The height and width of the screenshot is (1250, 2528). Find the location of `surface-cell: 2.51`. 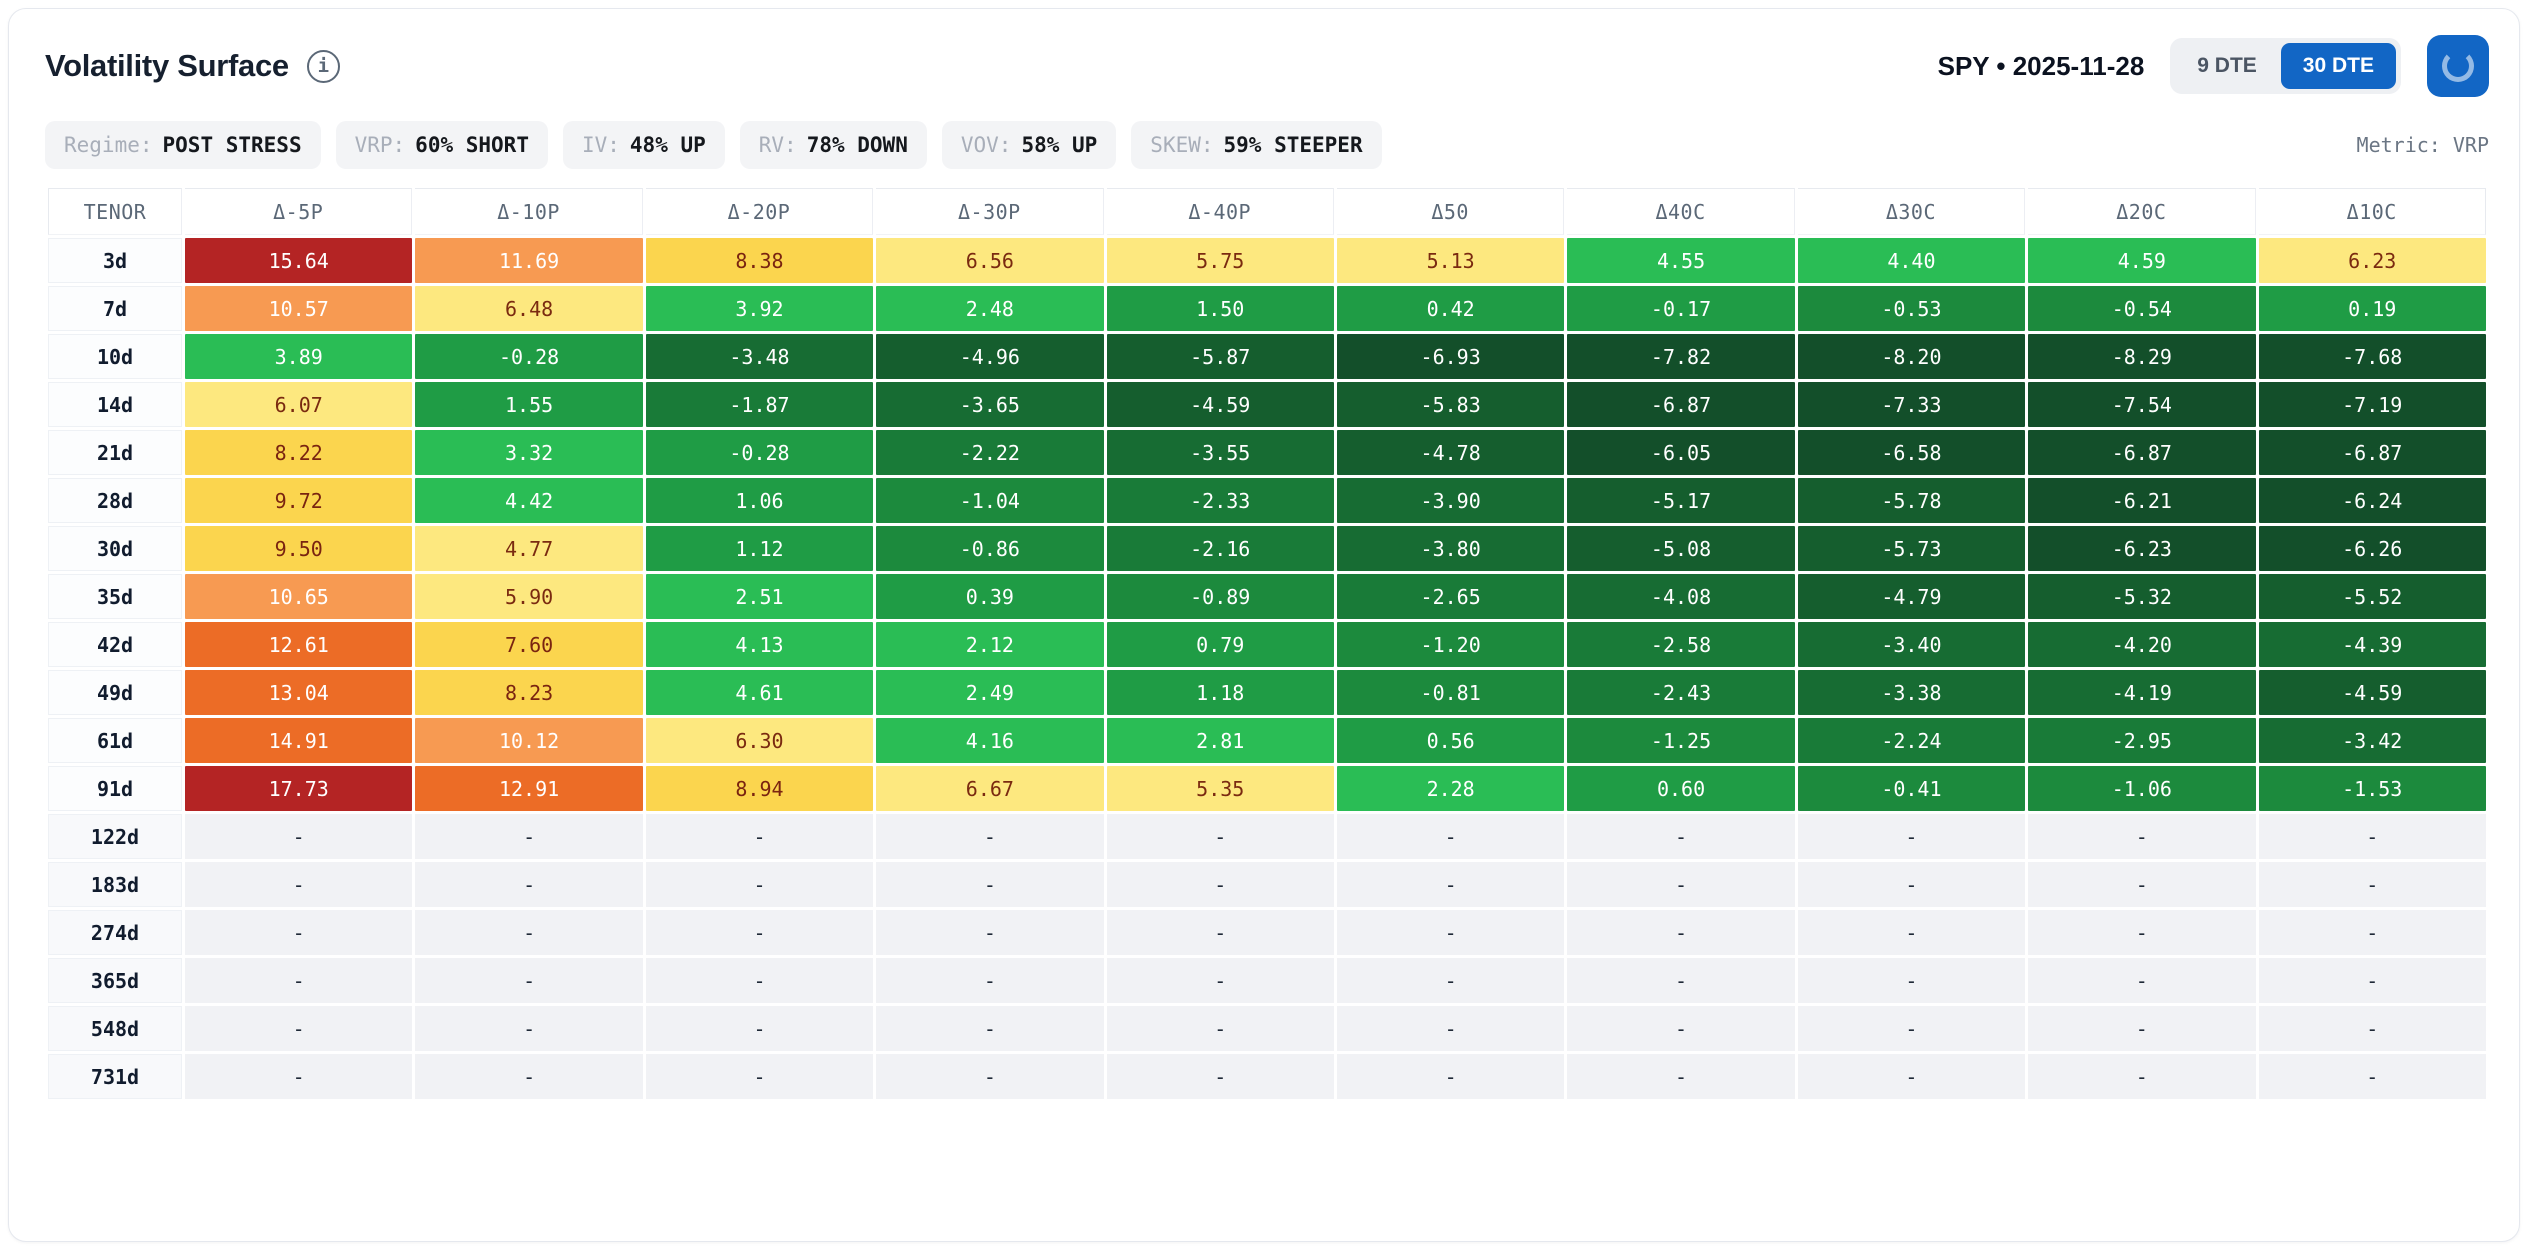

surface-cell: 2.51 is located at coordinates (759, 596).